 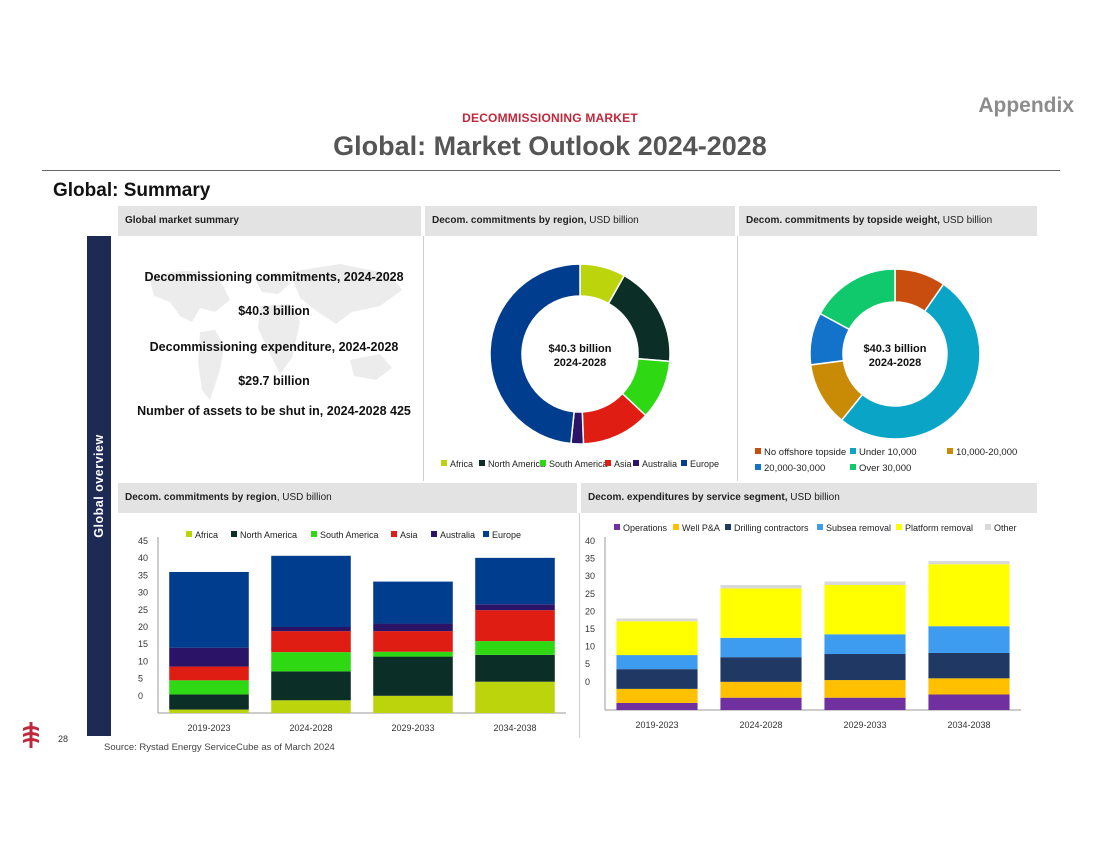 I want to click on y-tick-label: 10, so click(x=590, y=647).